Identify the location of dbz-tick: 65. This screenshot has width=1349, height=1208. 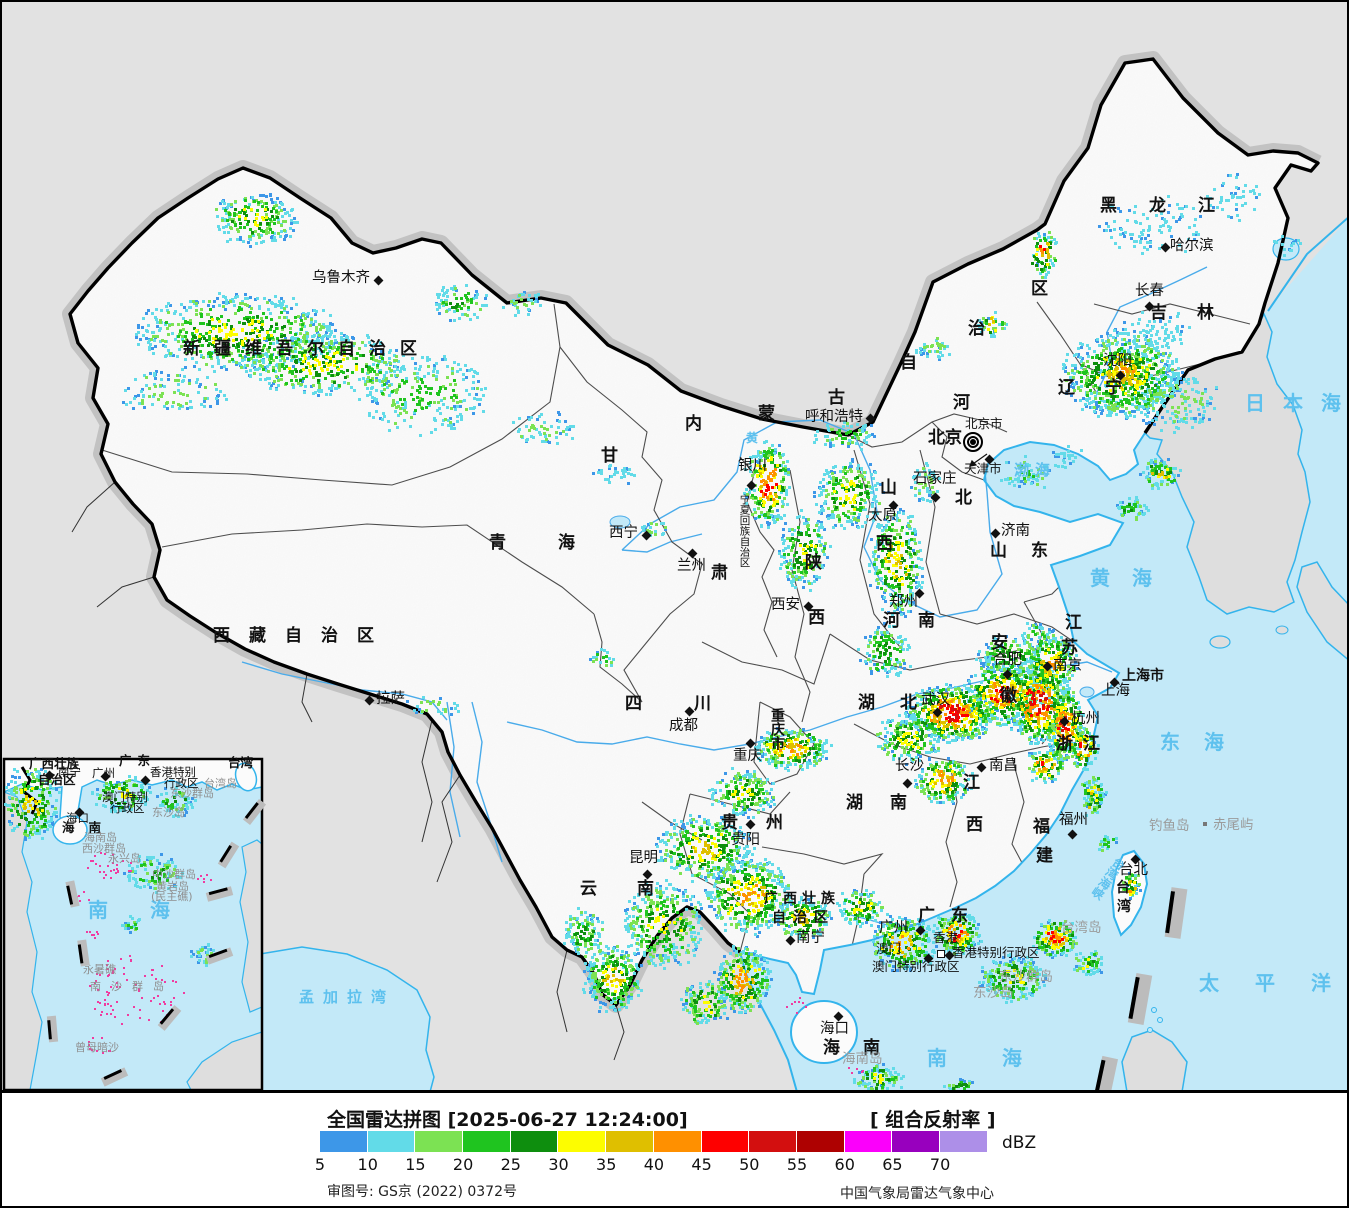
(892, 1164).